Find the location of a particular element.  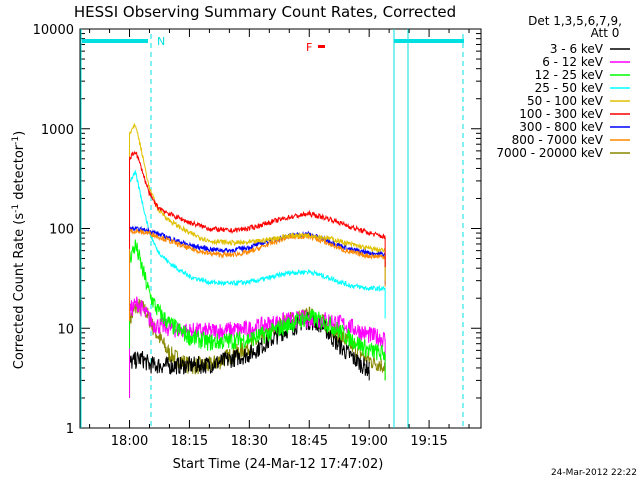

legend-label: 100 - 300 keV is located at coordinates (561, 114).